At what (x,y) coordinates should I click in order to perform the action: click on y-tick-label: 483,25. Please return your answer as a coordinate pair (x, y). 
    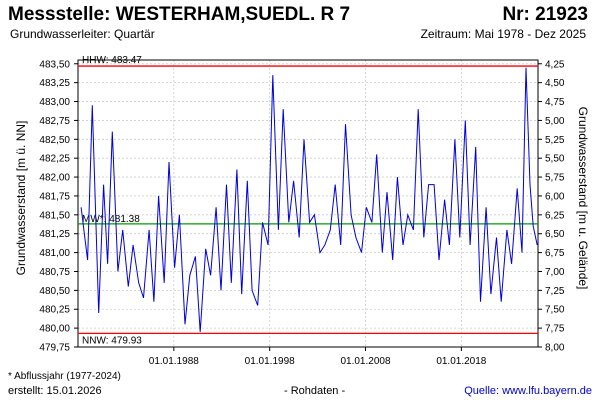
    Looking at the image, I should click on (54, 83).